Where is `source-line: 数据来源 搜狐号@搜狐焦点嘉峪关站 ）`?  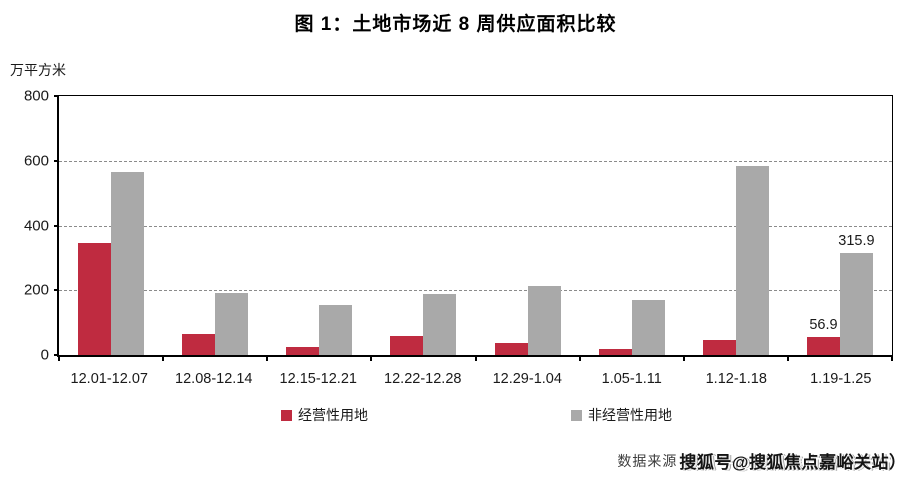
source-line: 数据来源 搜狐号@搜狐焦点嘉峪关站 ） is located at coordinates (761, 460).